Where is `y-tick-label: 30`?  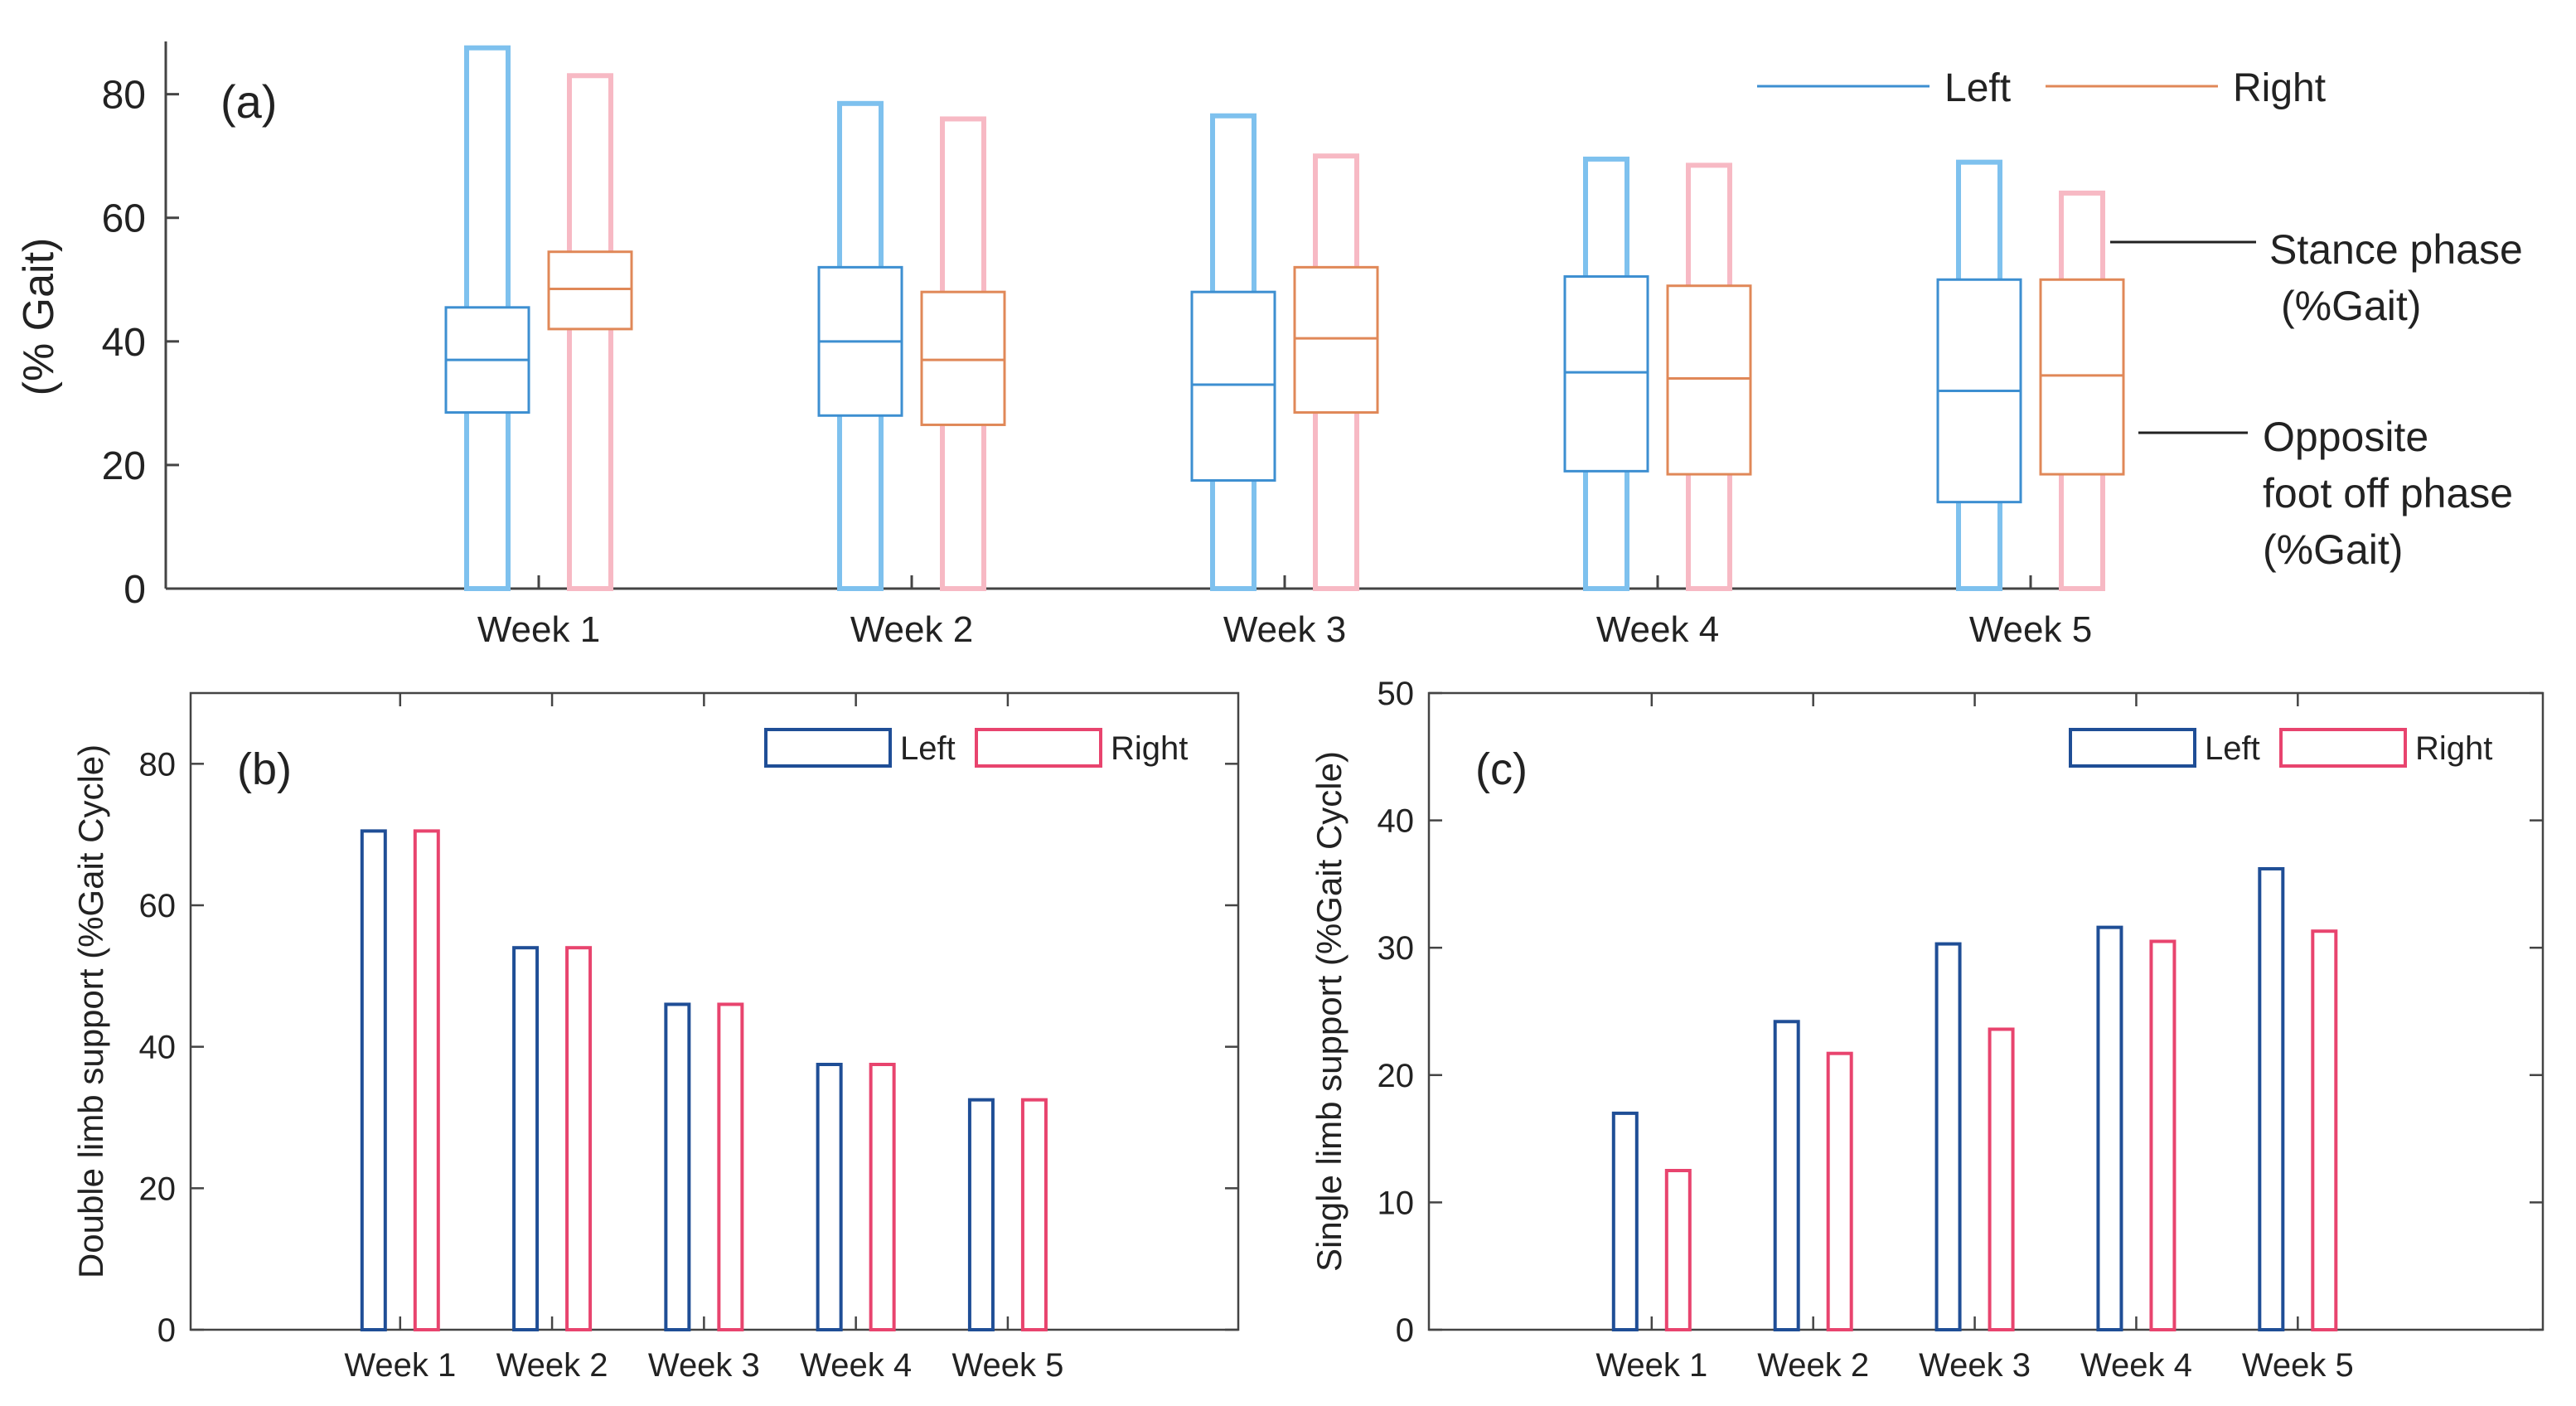
y-tick-label: 30 is located at coordinates (1396, 948).